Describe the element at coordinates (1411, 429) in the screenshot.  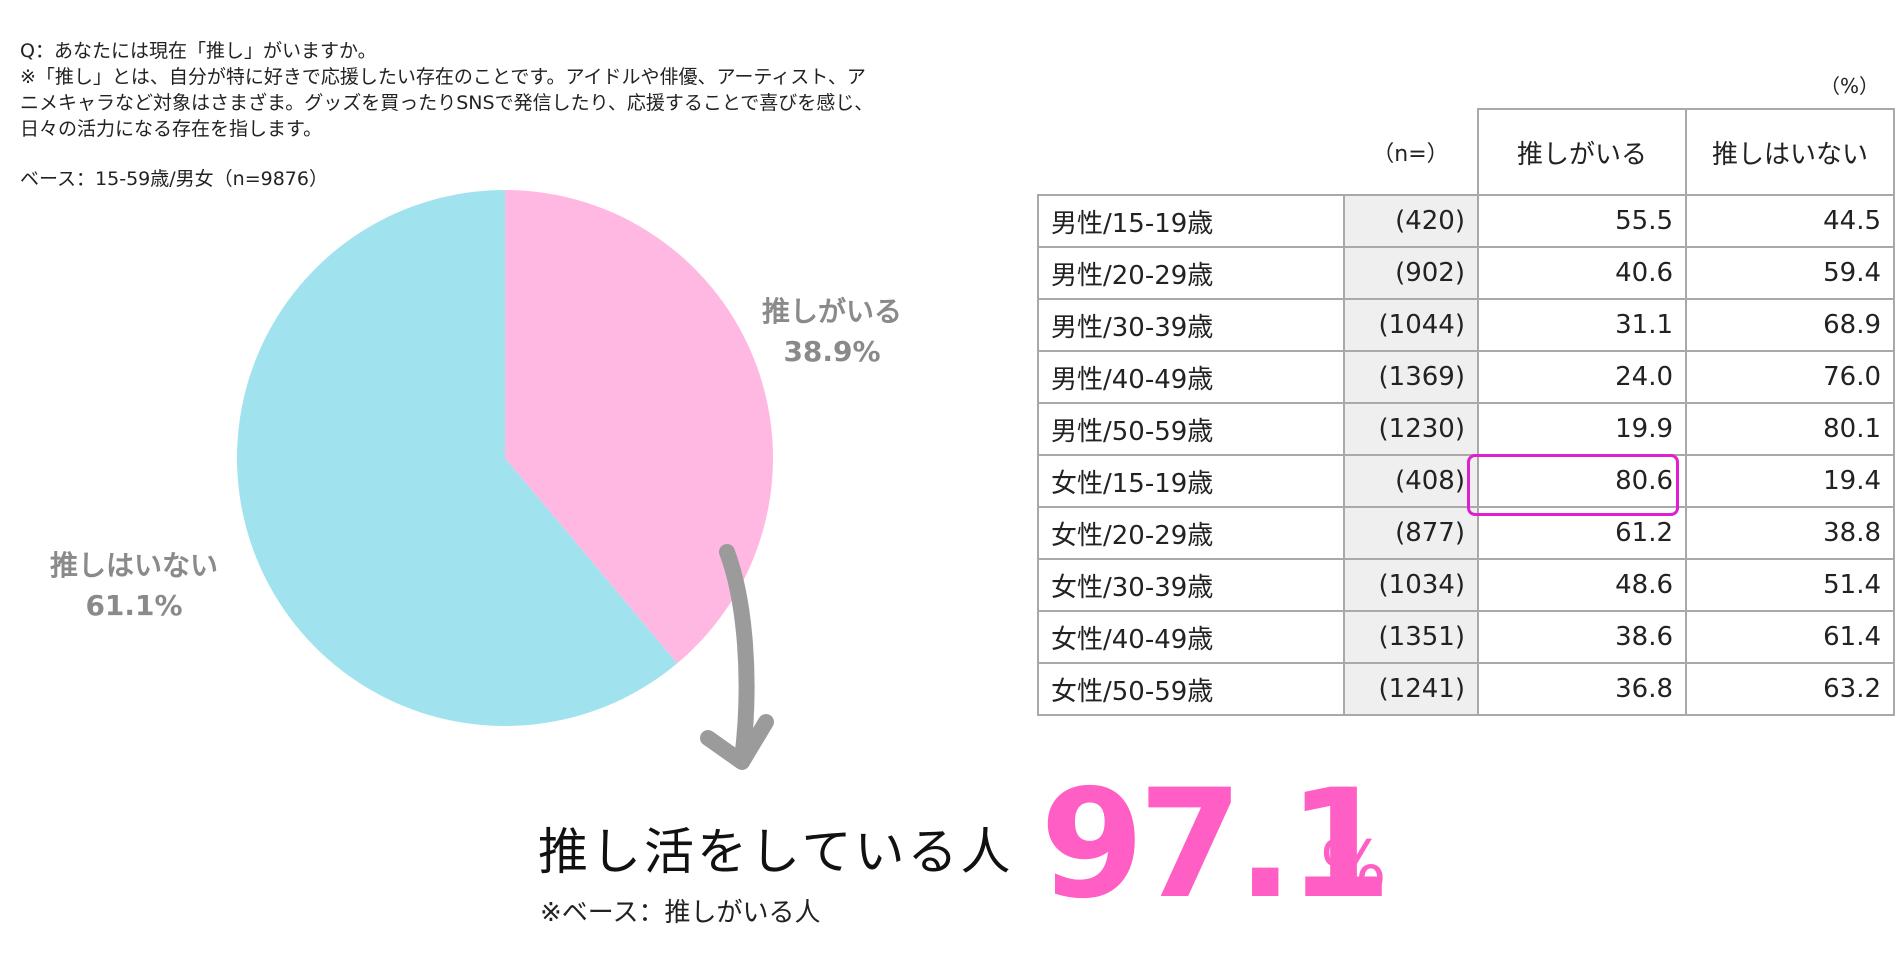
I see `row-n-value: (1230)` at that location.